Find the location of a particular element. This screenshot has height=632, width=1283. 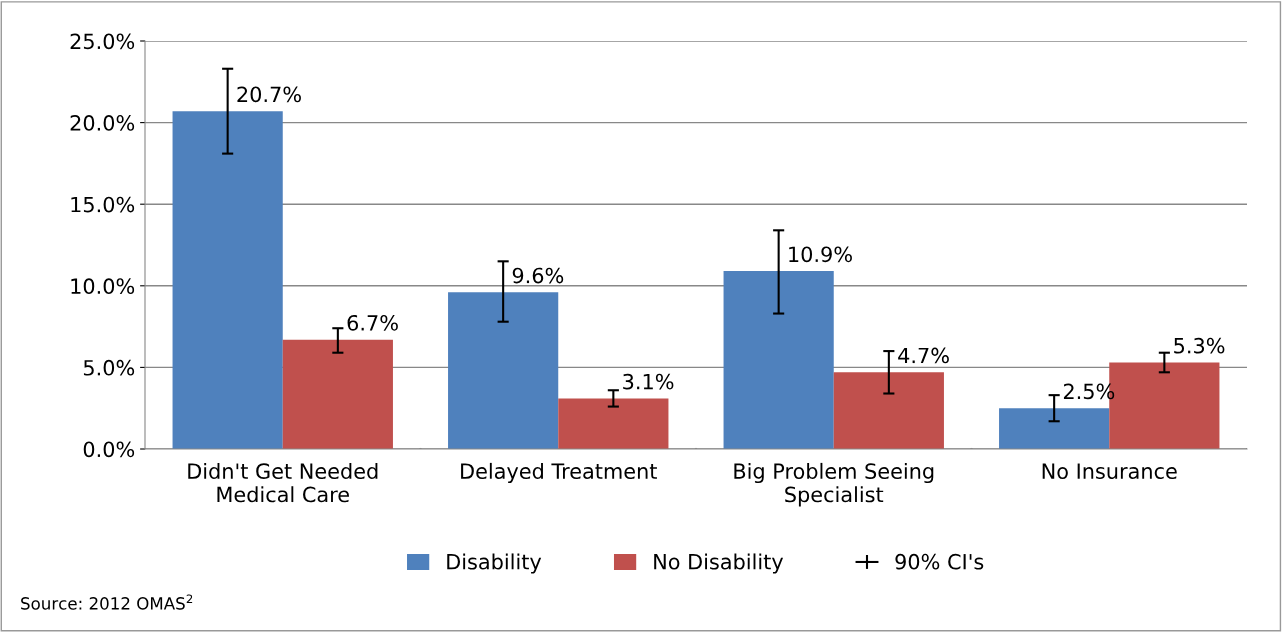

data-label: 9.6% is located at coordinates (538, 275).